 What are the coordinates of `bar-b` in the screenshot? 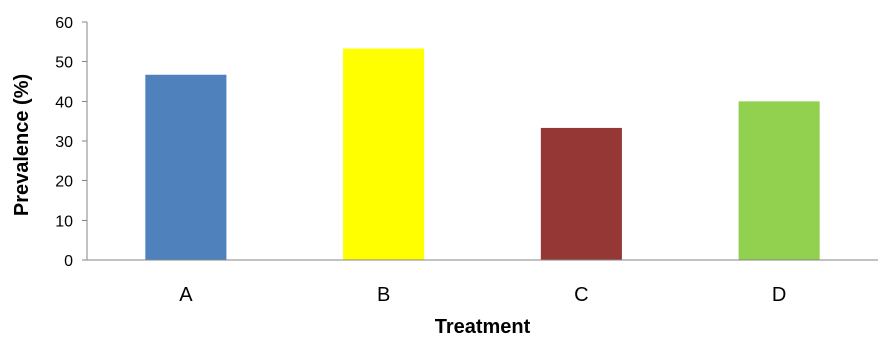 It's located at (384, 154).